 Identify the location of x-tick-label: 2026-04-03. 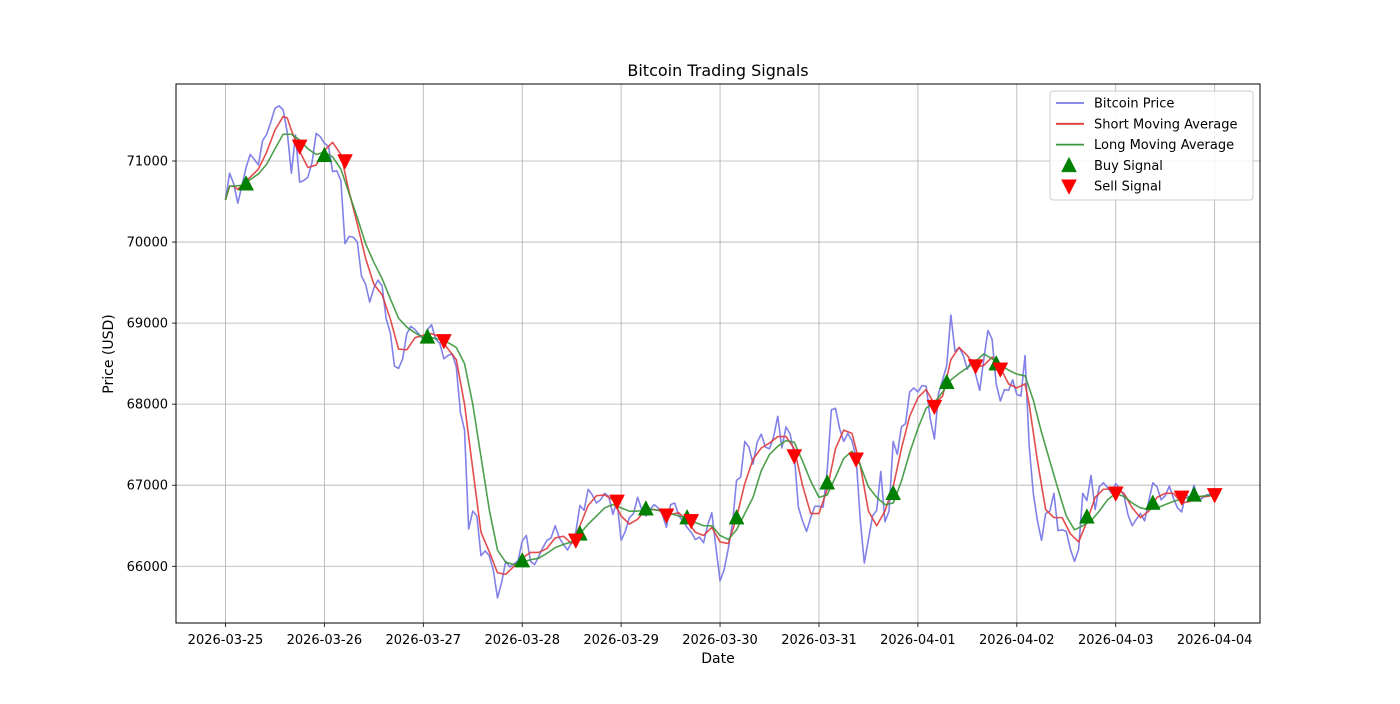
(1116, 640).